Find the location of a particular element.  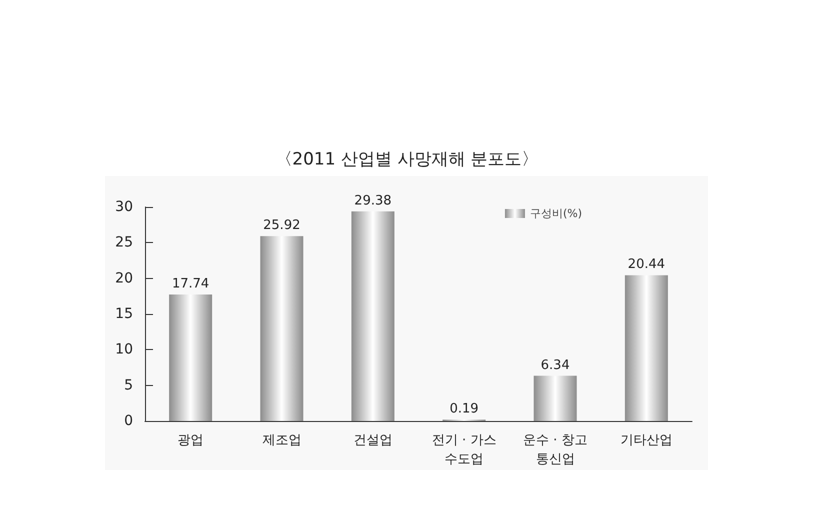

data-label: 17.74 is located at coordinates (191, 284).